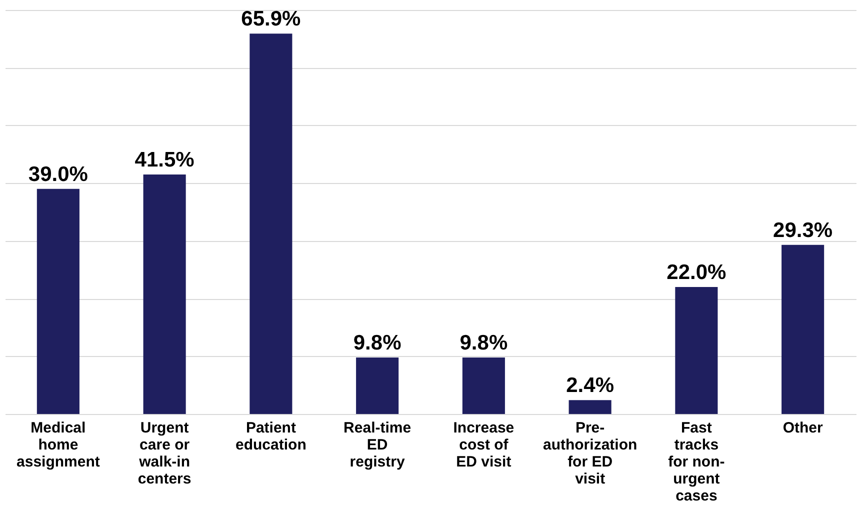 The height and width of the screenshot is (508, 861). I want to click on data-label: 29.3%, so click(803, 230).